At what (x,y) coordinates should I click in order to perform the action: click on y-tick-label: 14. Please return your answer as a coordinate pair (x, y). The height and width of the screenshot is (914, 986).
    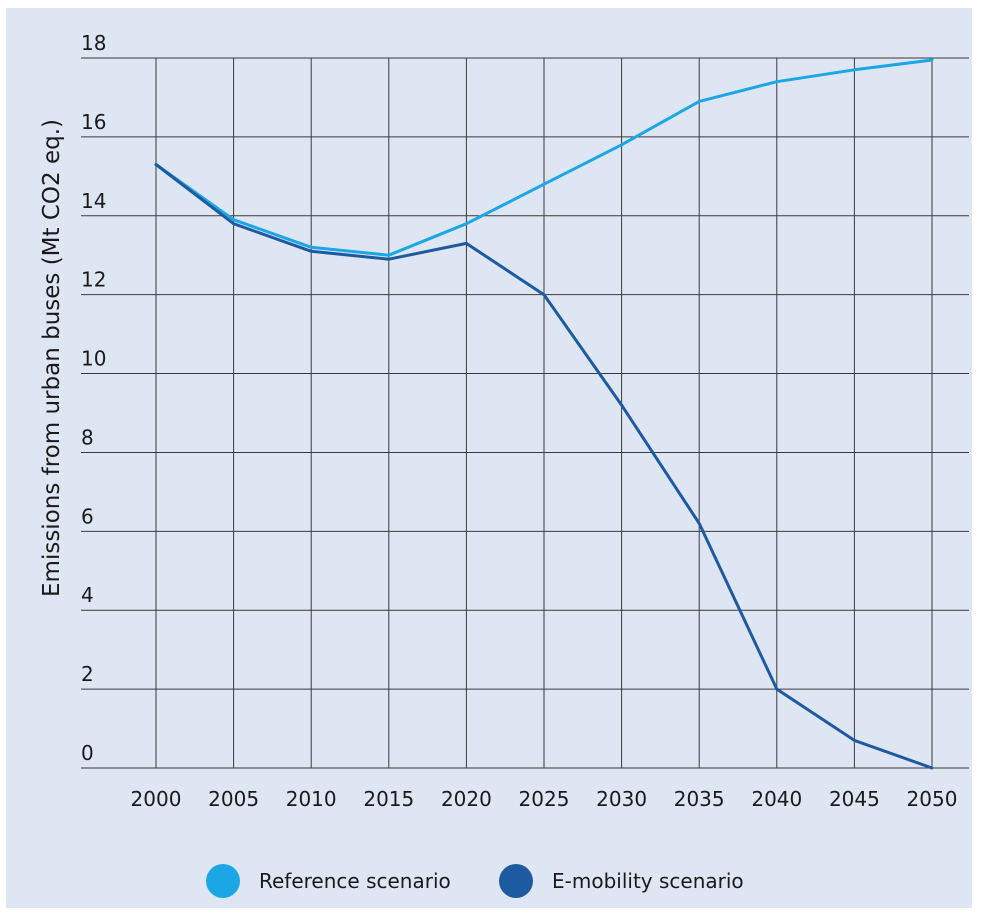
    Looking at the image, I should click on (93, 201).